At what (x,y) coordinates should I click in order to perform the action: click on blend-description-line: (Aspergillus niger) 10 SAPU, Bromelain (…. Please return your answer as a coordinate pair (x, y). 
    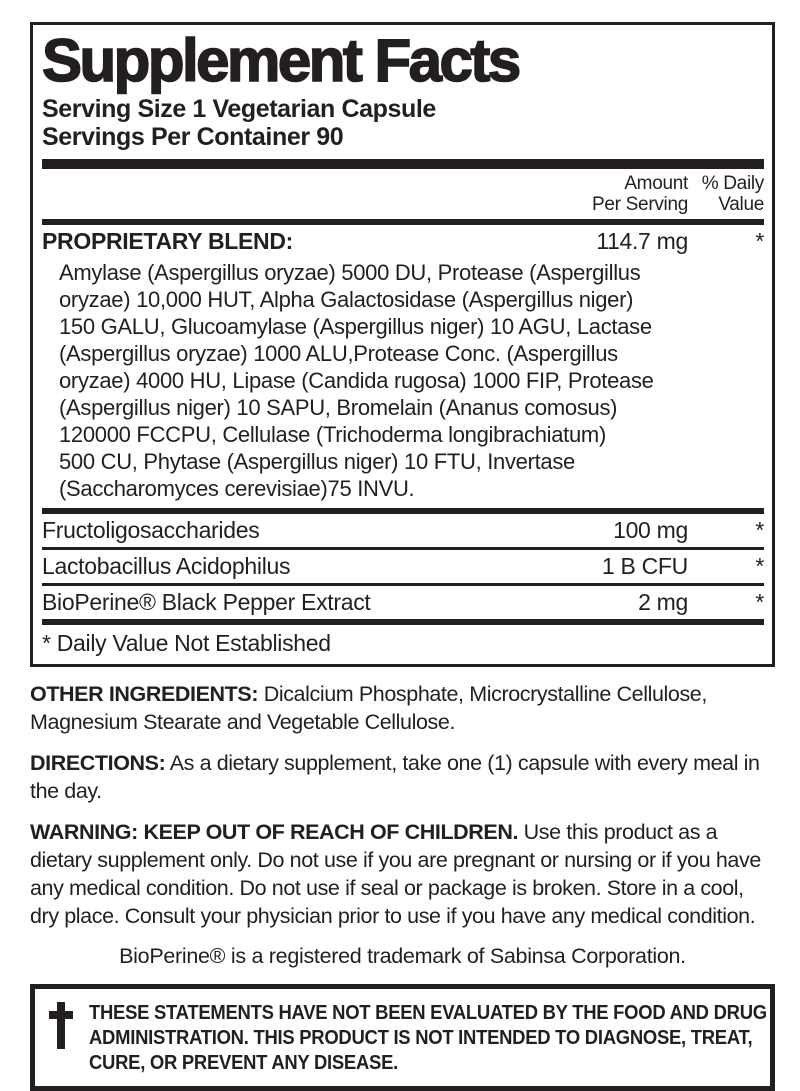
    Looking at the image, I should click on (338, 407).